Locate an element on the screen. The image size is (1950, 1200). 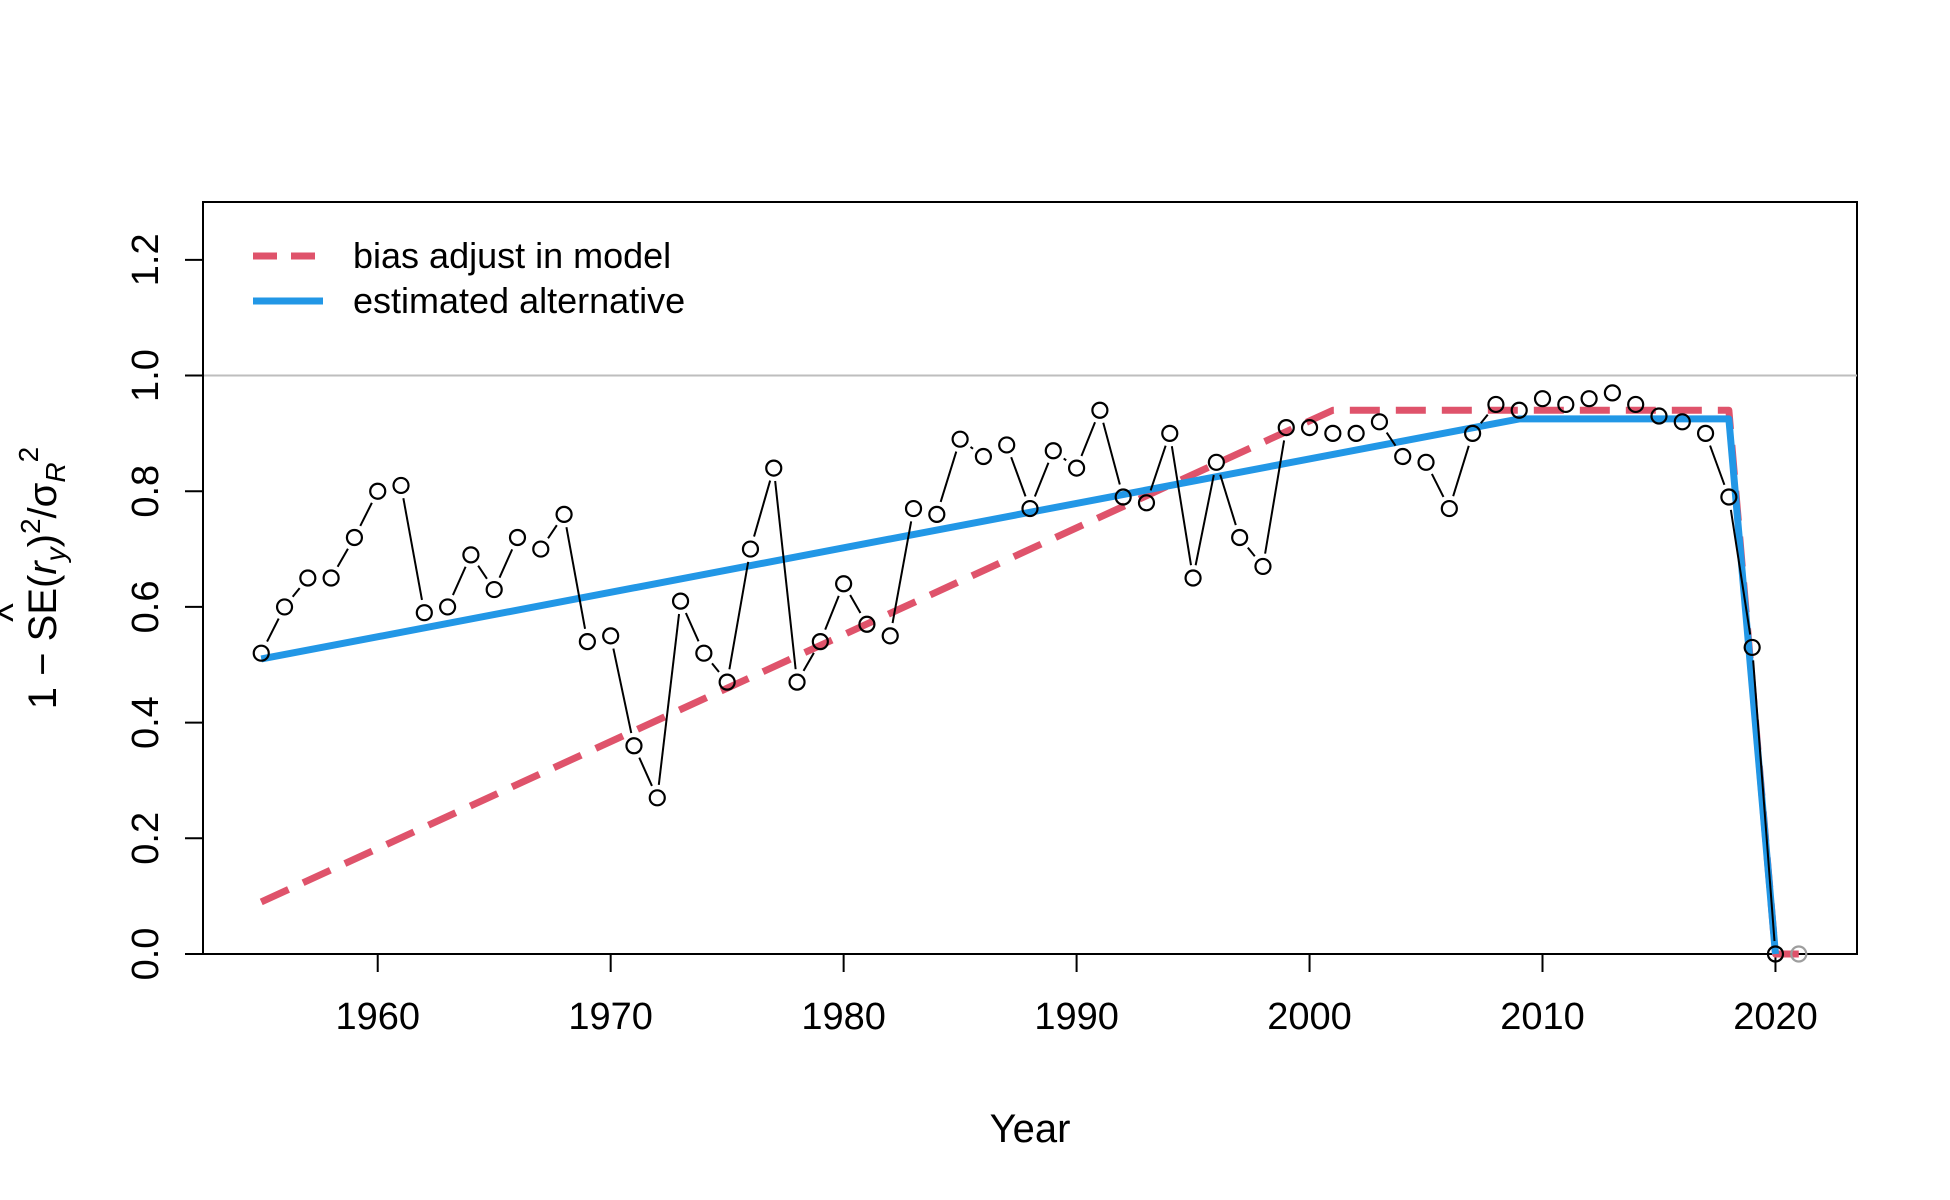
x-tick-label: 1980 is located at coordinates (843, 1017).